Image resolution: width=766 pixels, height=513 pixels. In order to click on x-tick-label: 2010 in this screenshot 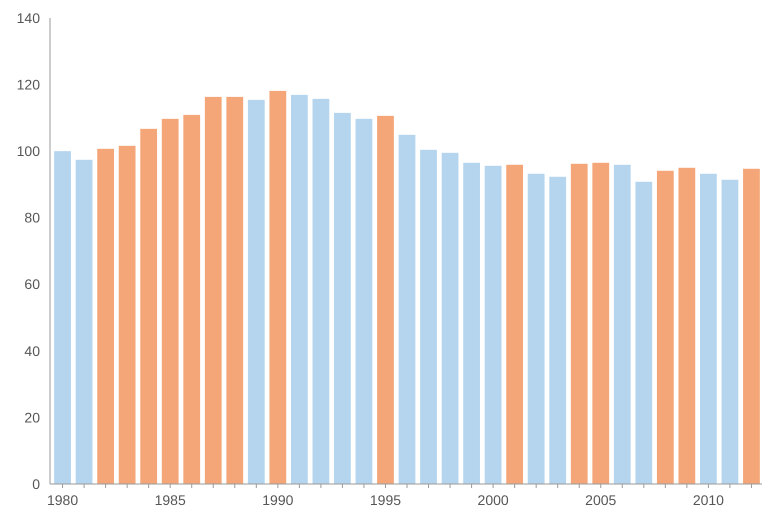, I will do `click(708, 500)`.